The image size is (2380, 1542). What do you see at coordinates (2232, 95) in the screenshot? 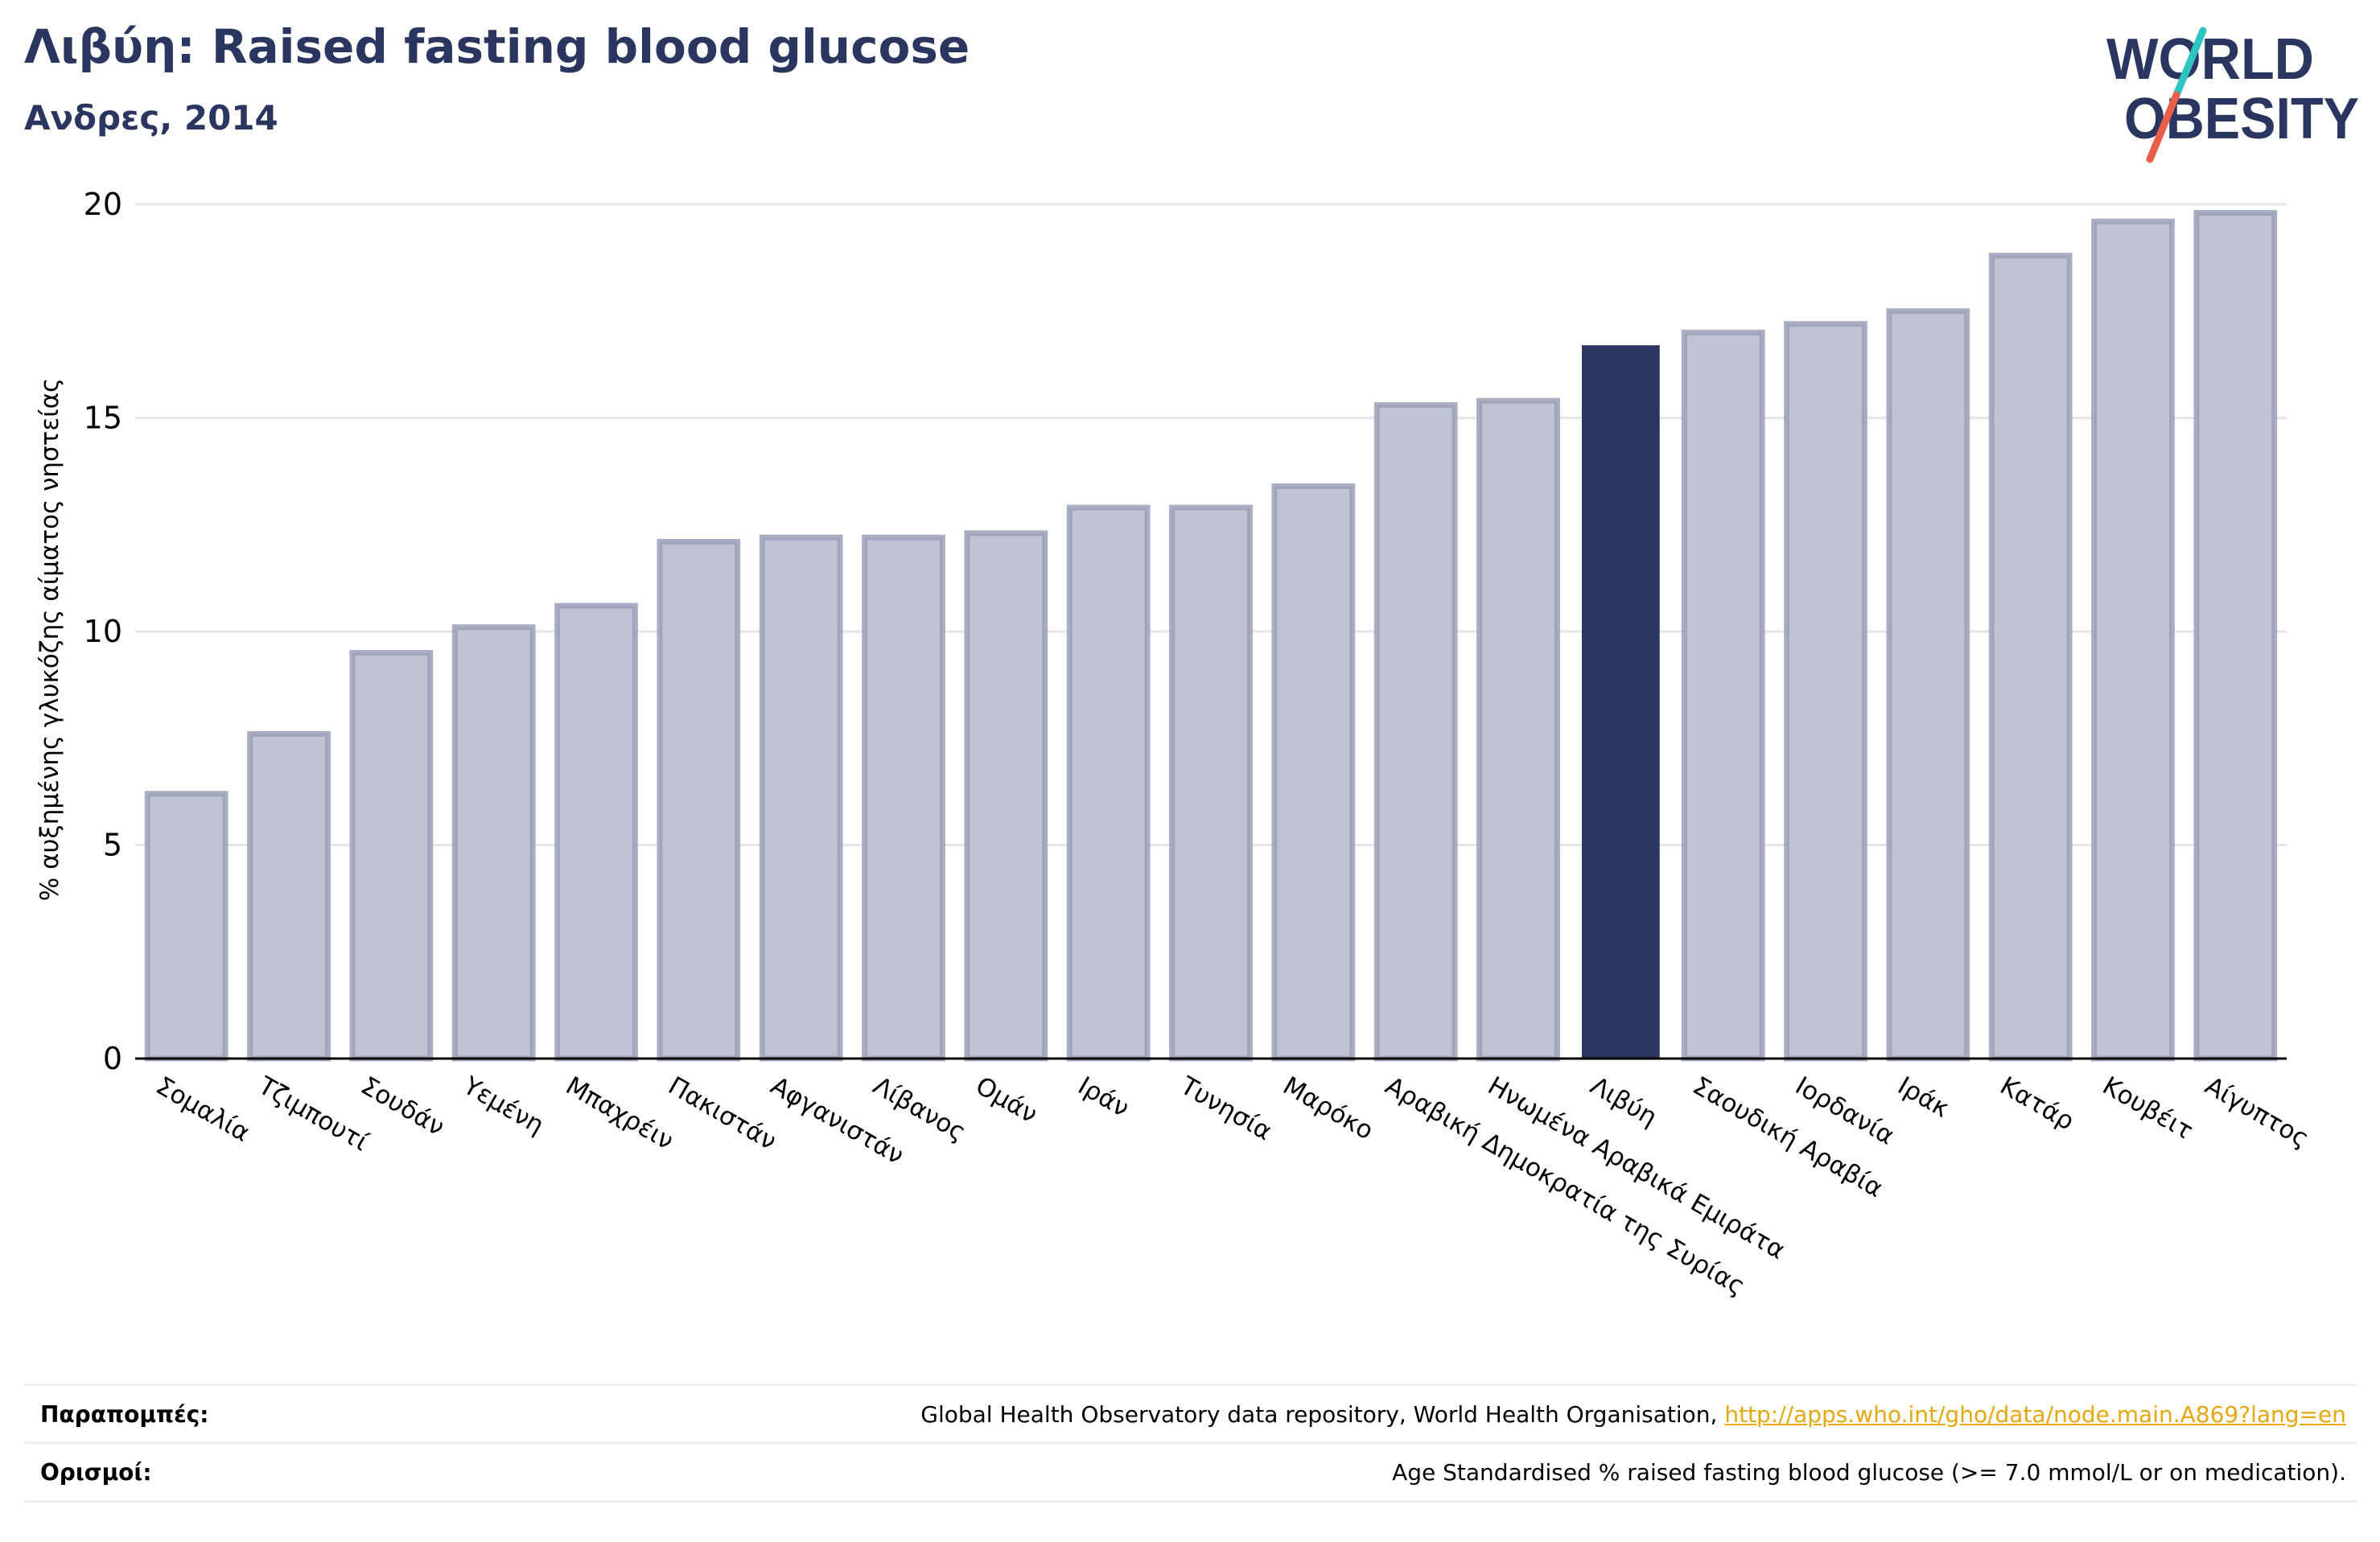
I see `world-obesity-logo: WORLD OBESITY` at bounding box center [2232, 95].